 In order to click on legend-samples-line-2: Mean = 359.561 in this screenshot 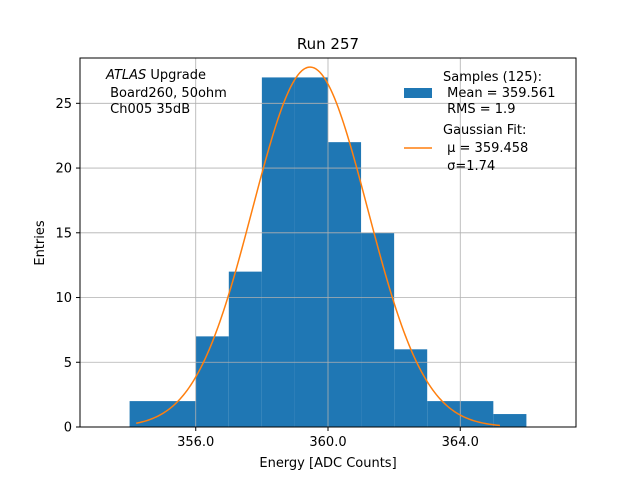, I will do `click(499, 93)`.